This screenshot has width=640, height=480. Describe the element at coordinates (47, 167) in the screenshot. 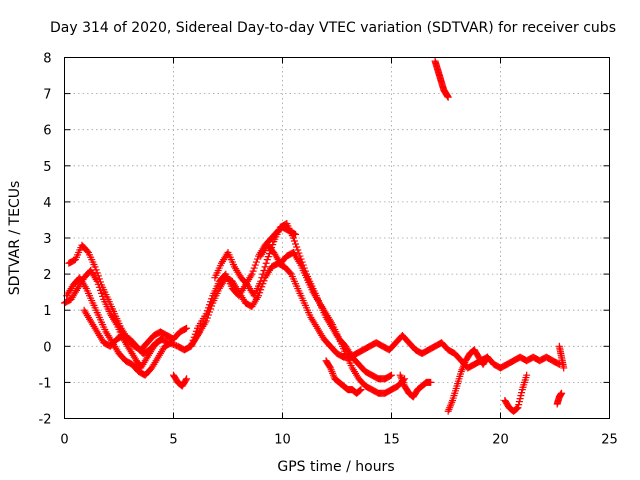

I see `y-tick-label: 5` at that location.